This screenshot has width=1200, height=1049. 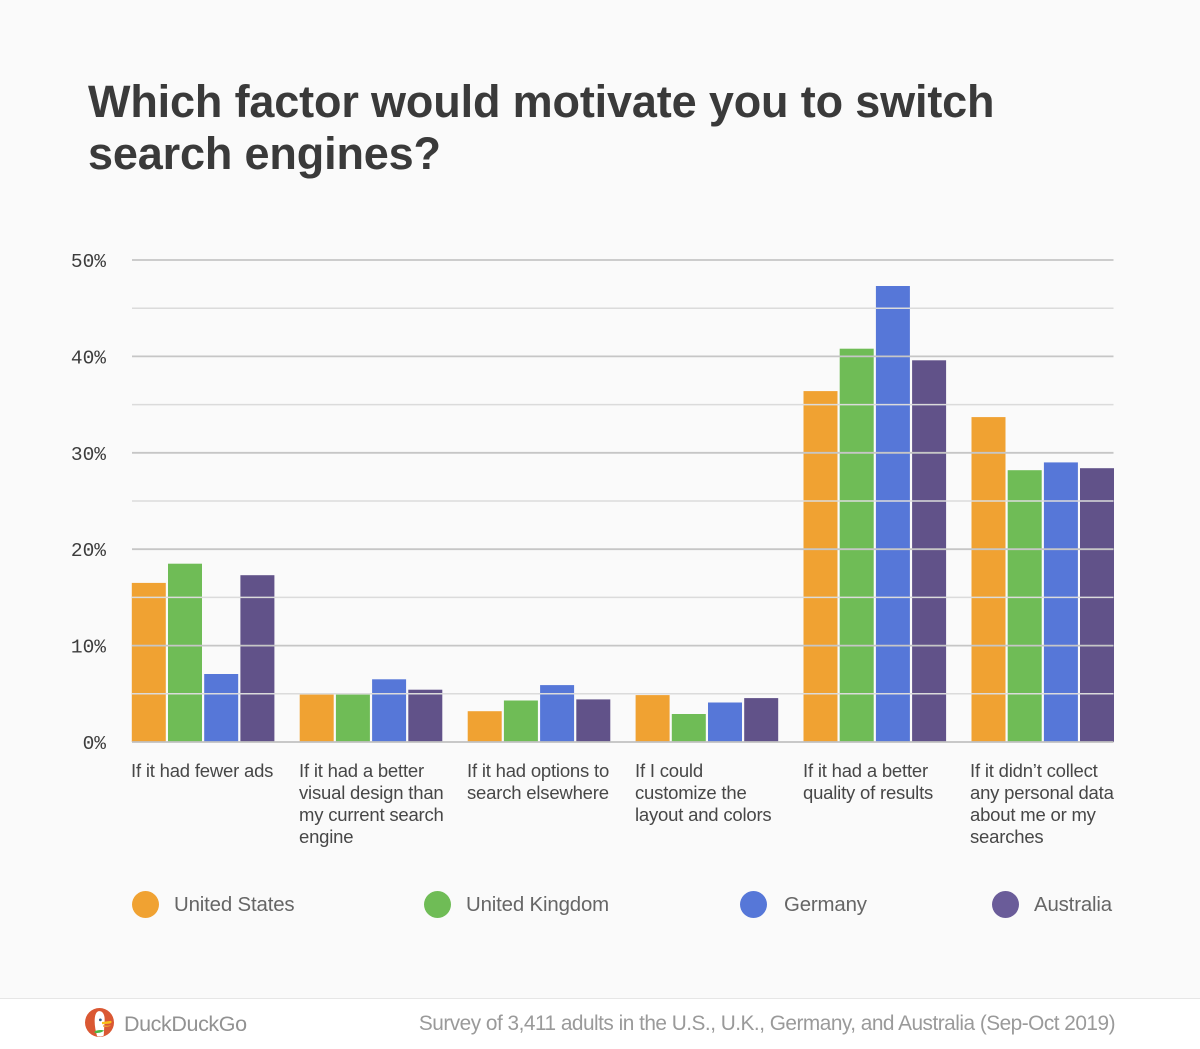 What do you see at coordinates (88, 648) in the screenshot?
I see `svg-text: 10%` at bounding box center [88, 648].